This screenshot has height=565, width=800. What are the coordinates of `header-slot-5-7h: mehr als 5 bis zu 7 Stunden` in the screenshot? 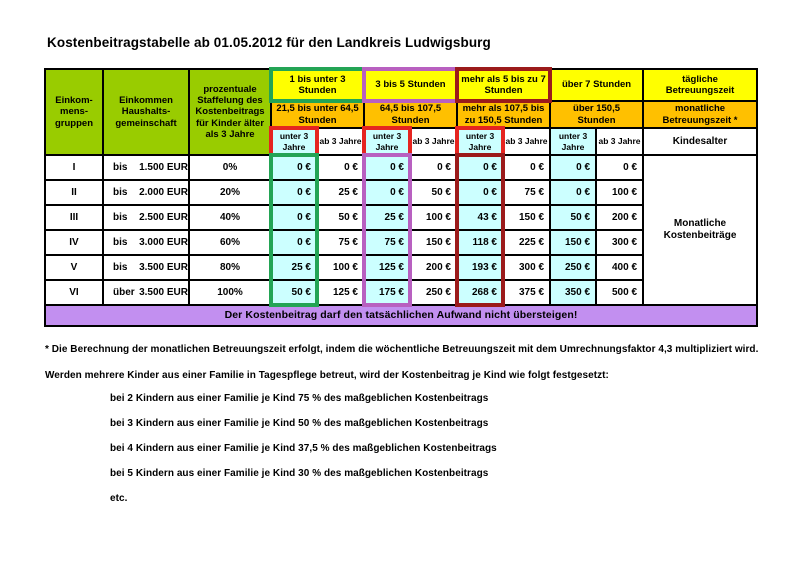 It's located at (503, 85).